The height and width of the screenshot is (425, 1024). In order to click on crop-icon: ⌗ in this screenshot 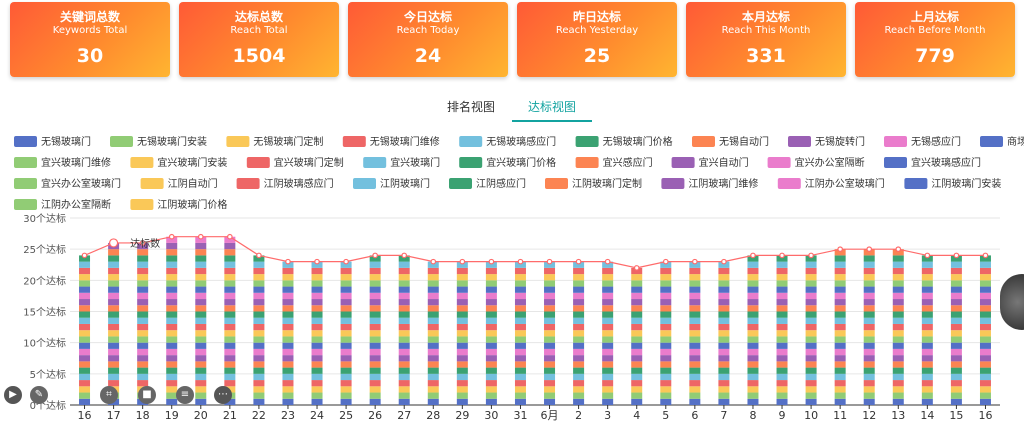, I will do `click(109, 395)`.